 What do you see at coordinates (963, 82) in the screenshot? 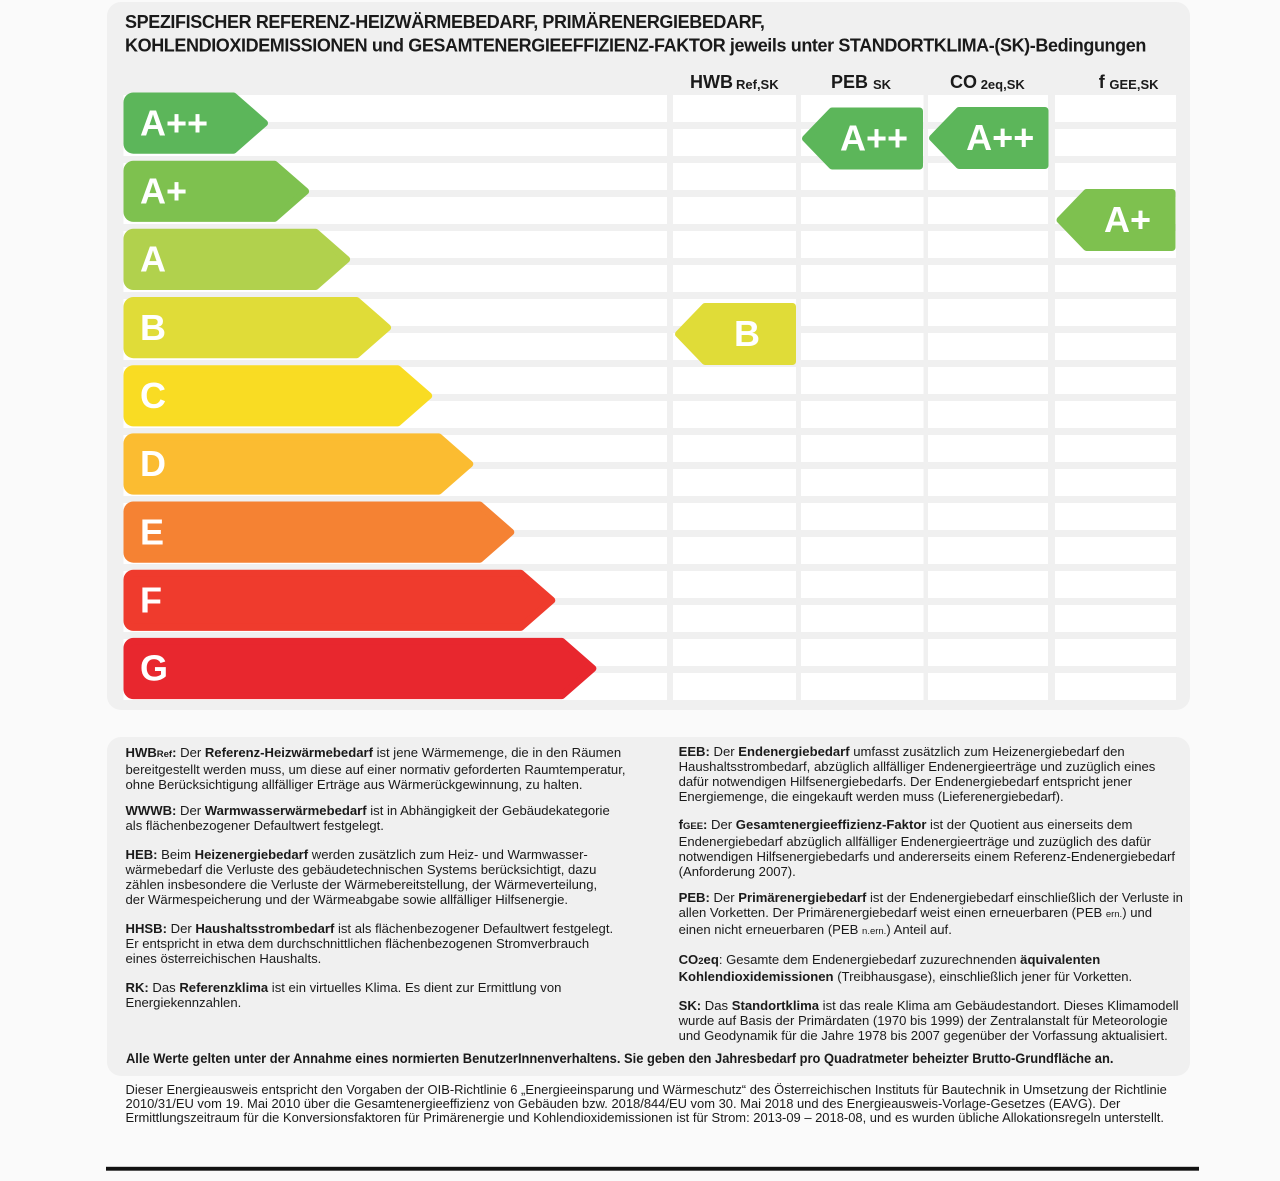
I see `svg-text: CO` at bounding box center [963, 82].